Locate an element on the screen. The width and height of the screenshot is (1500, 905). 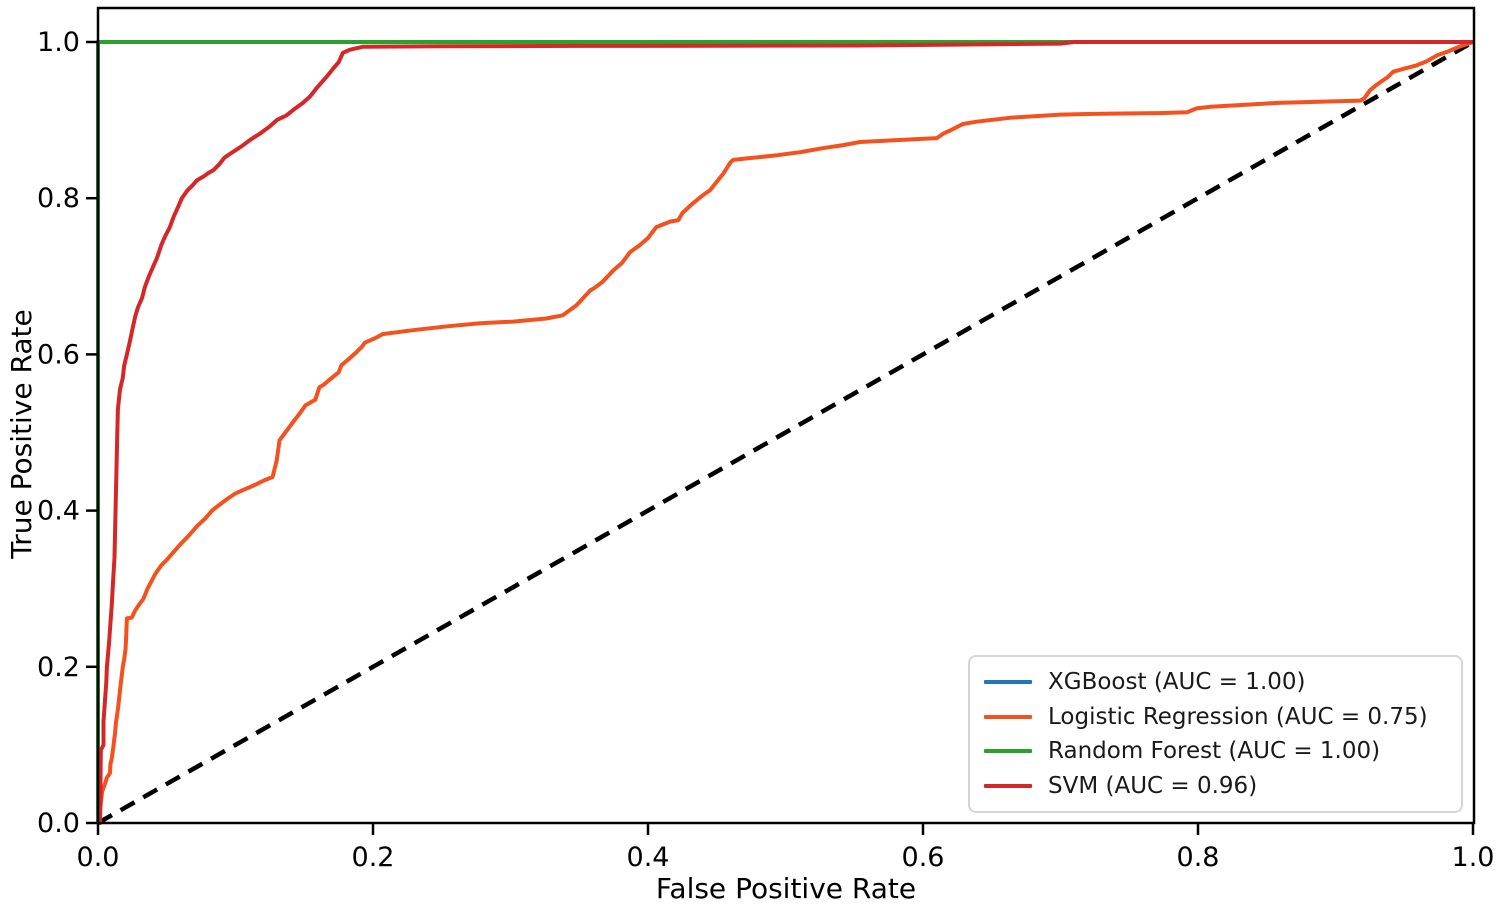
x-tick-label-0.2: 0.2 is located at coordinates (373, 857).